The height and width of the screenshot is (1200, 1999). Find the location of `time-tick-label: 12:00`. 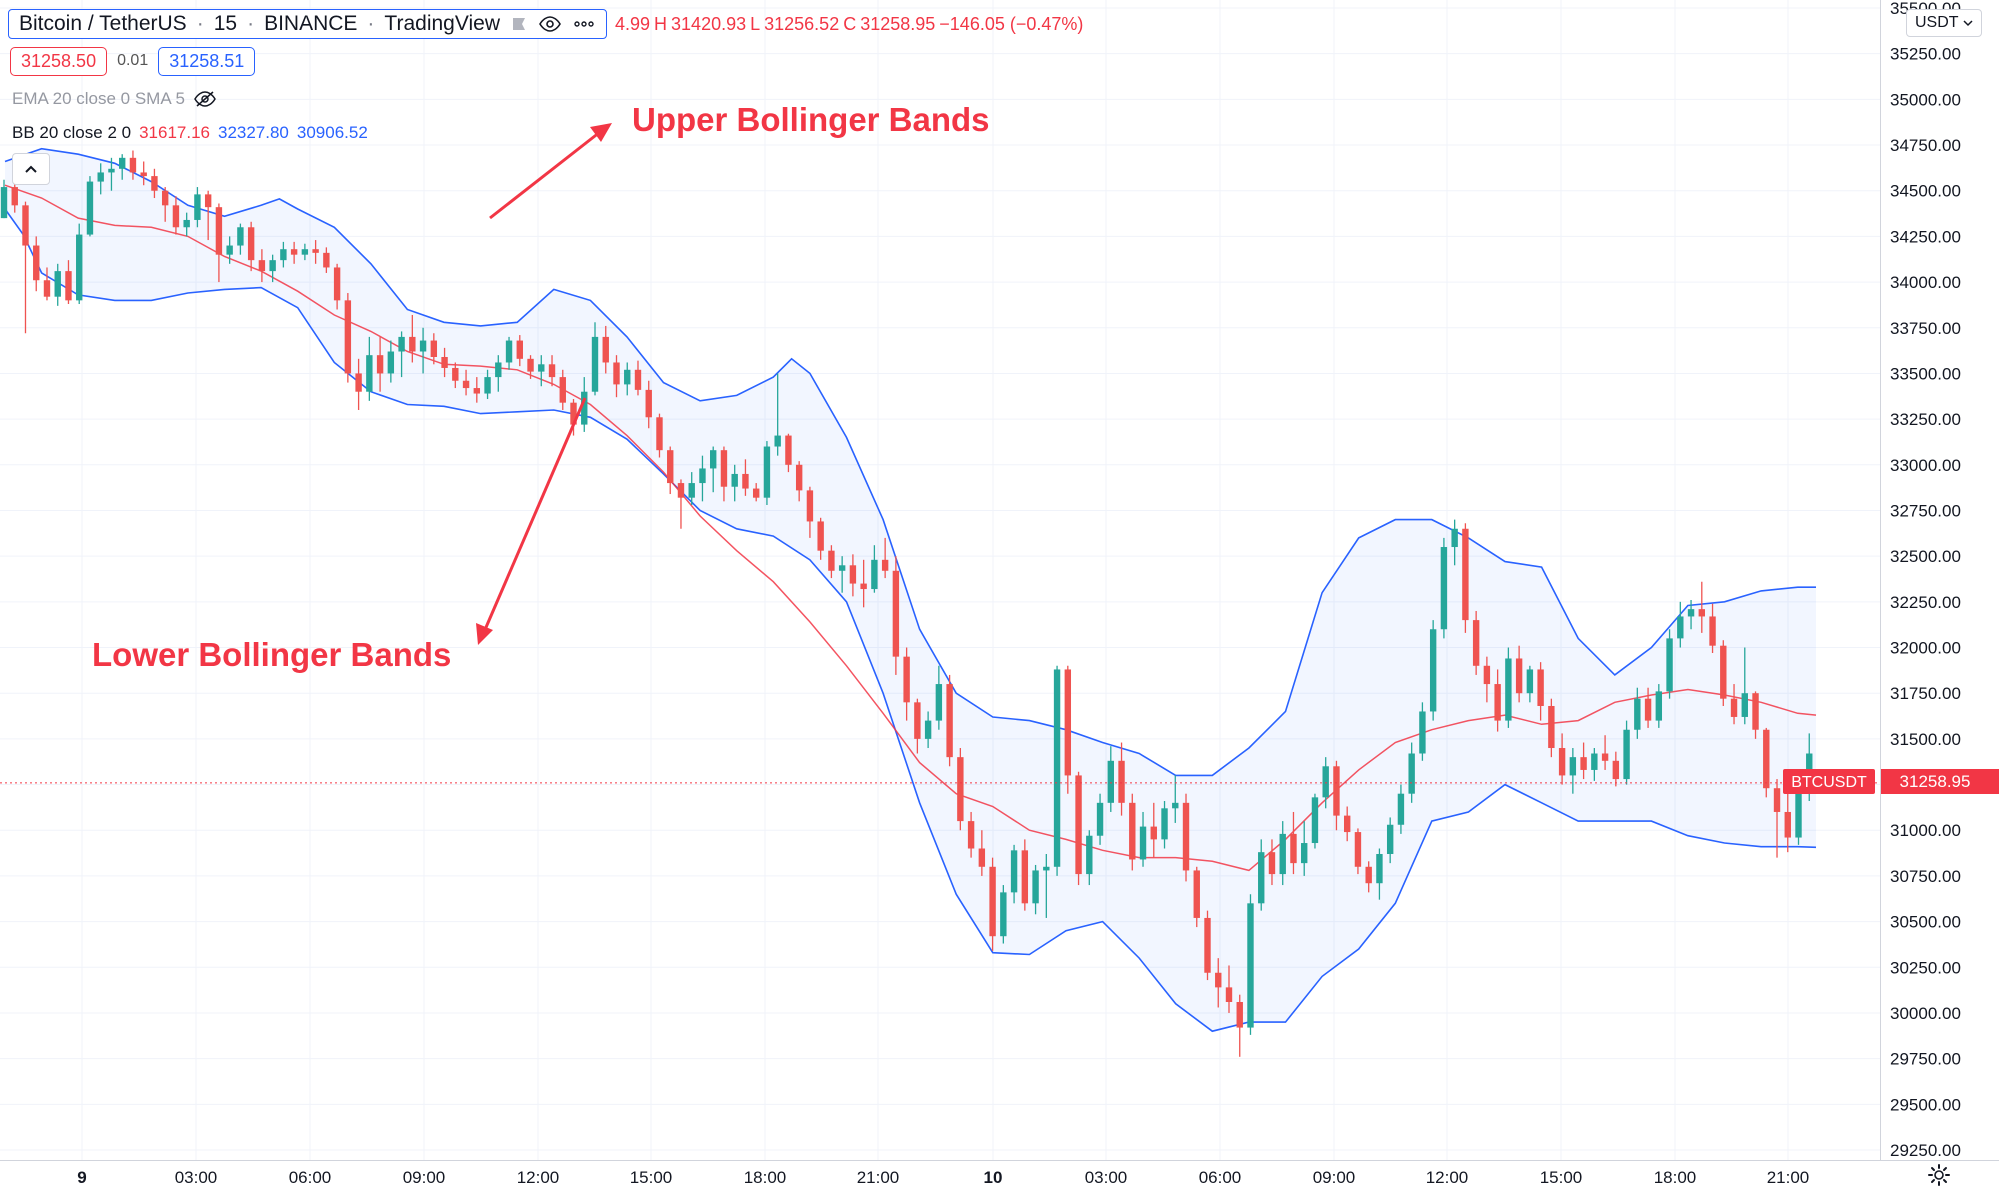

time-tick-label: 12:00 is located at coordinates (538, 1177).